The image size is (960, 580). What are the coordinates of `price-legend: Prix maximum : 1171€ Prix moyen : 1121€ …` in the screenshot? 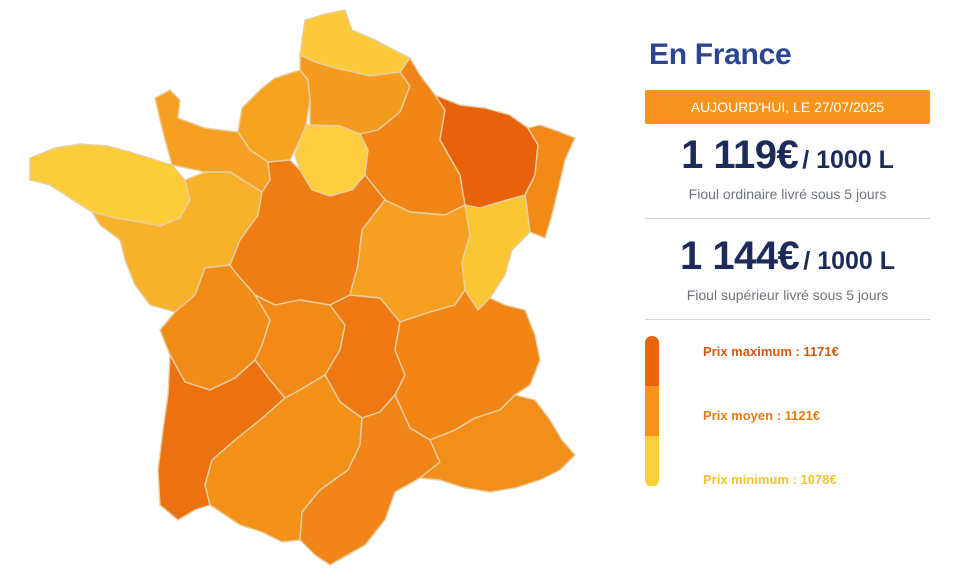 It's located at (787, 413).